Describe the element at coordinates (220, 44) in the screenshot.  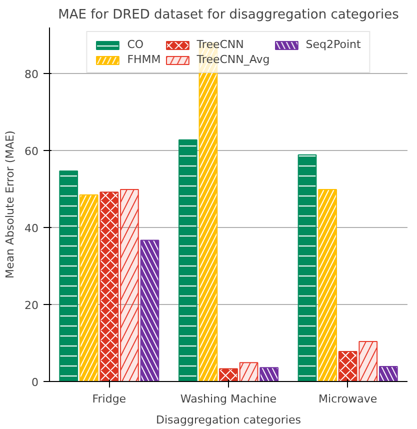
I see `legend-label: TreeCNN` at that location.